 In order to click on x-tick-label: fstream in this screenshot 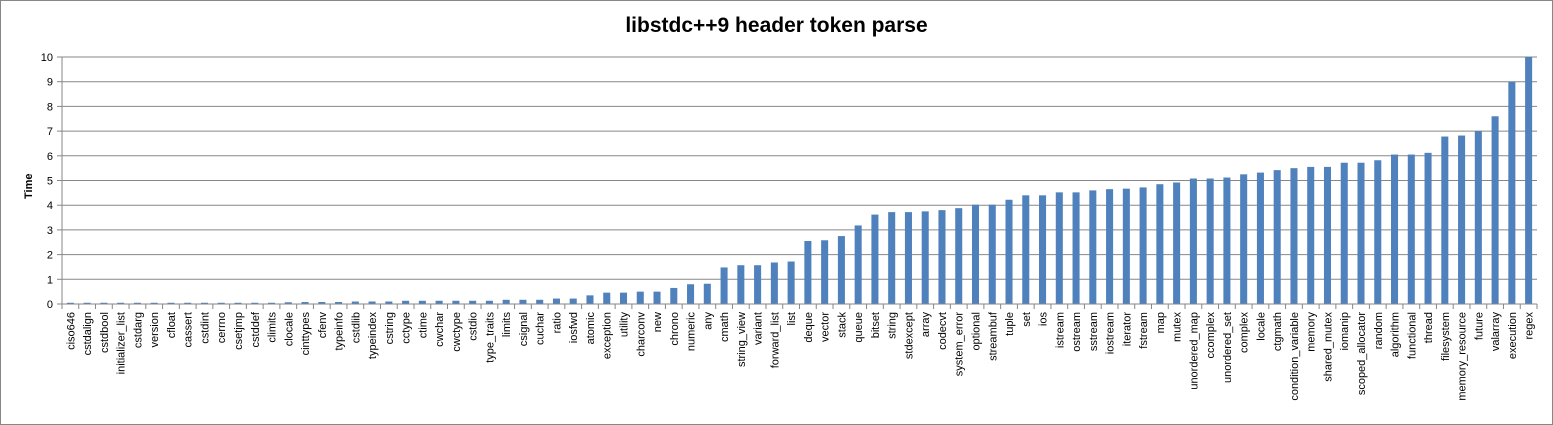, I will do `click(1144, 330)`.